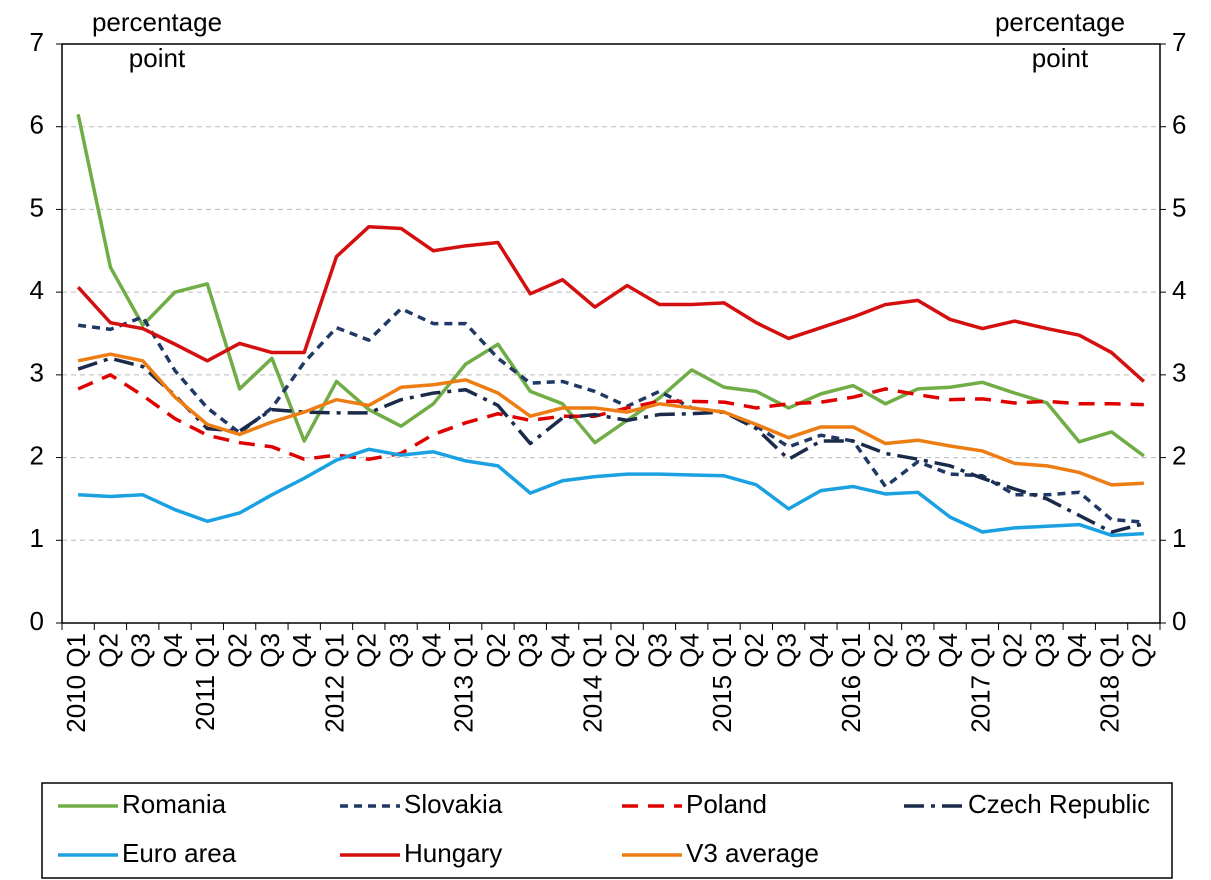 Image resolution: width=1211 pixels, height=880 pixels. I want to click on x-tick-label: 2010 Q1, so click(76, 683).